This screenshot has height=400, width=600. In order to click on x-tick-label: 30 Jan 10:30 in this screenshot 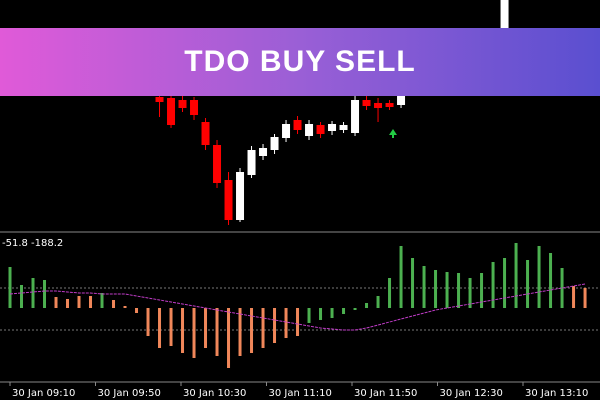, I will do `click(214, 393)`.